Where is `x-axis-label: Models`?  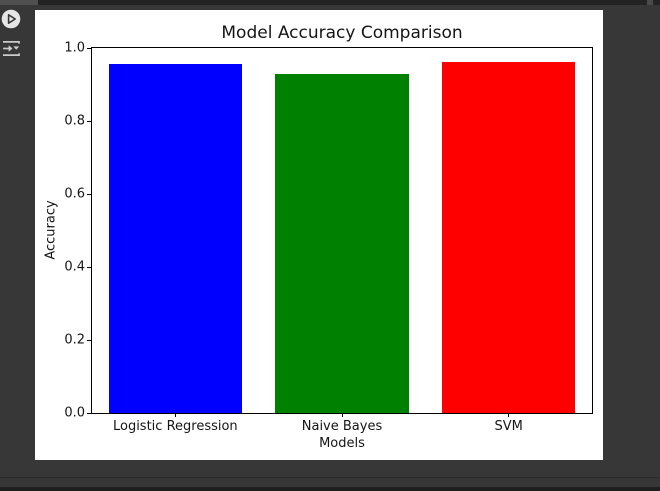 x-axis-label: Models is located at coordinates (342, 443).